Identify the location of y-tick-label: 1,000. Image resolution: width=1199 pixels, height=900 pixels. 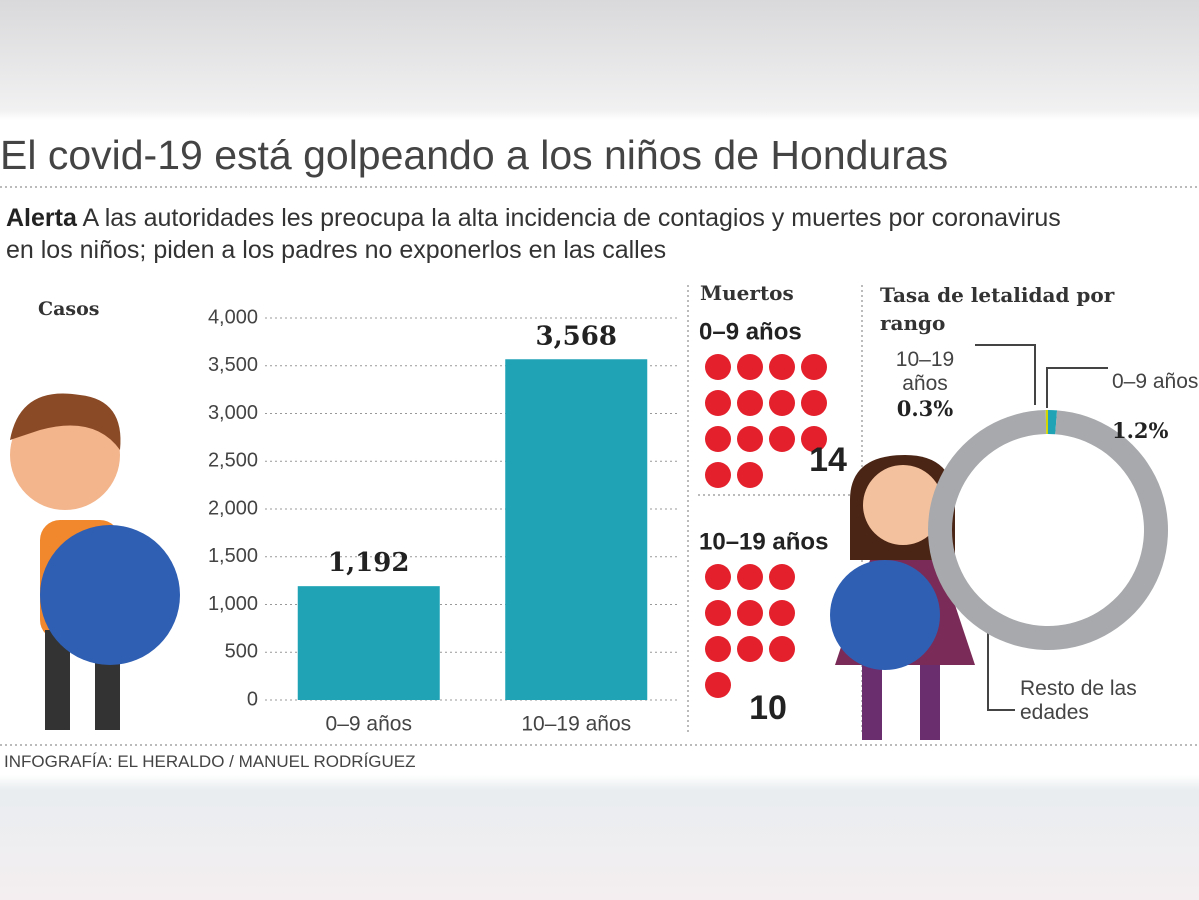
(233, 604).